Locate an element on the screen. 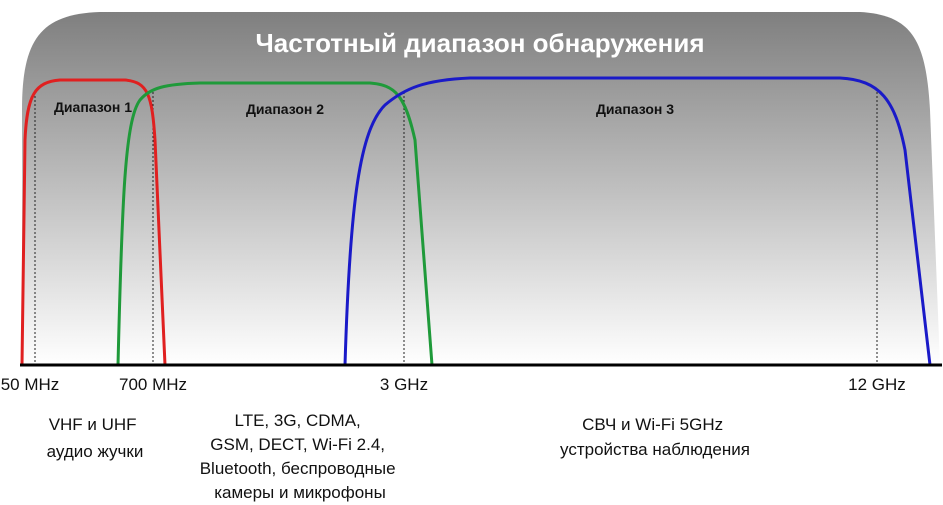 The image size is (943, 505). description-line: GSM, DECT, Wi-Fi 2.4, is located at coordinates (297, 444).